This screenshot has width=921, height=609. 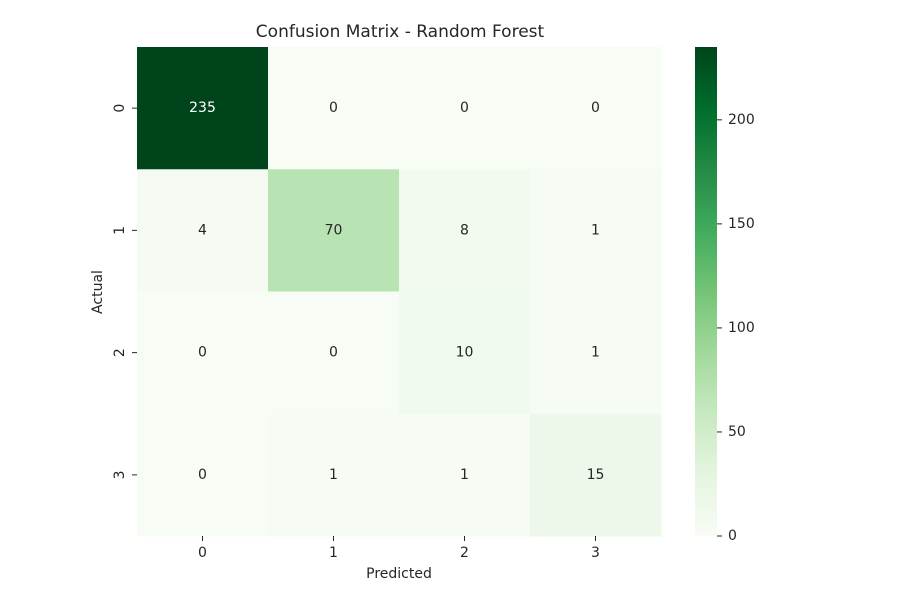 I want to click on cell-label: 70, so click(x=334, y=230).